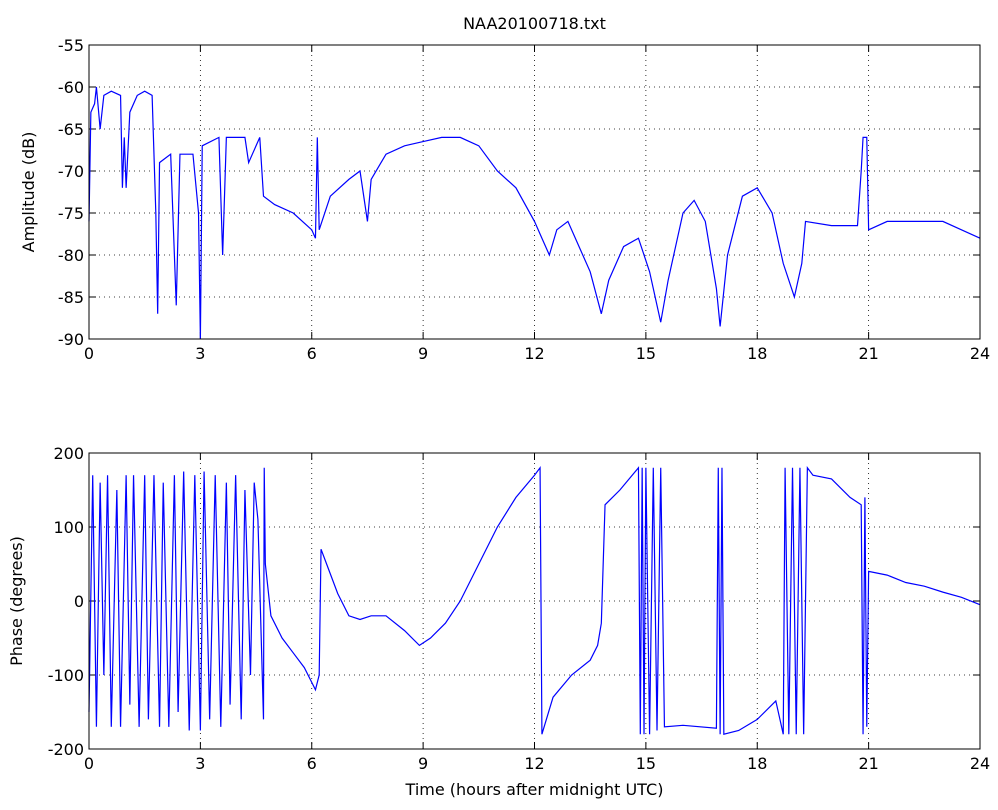 This screenshot has height=810, width=998. I want to click on y-axis-label: Phase (degrees), so click(16, 601).